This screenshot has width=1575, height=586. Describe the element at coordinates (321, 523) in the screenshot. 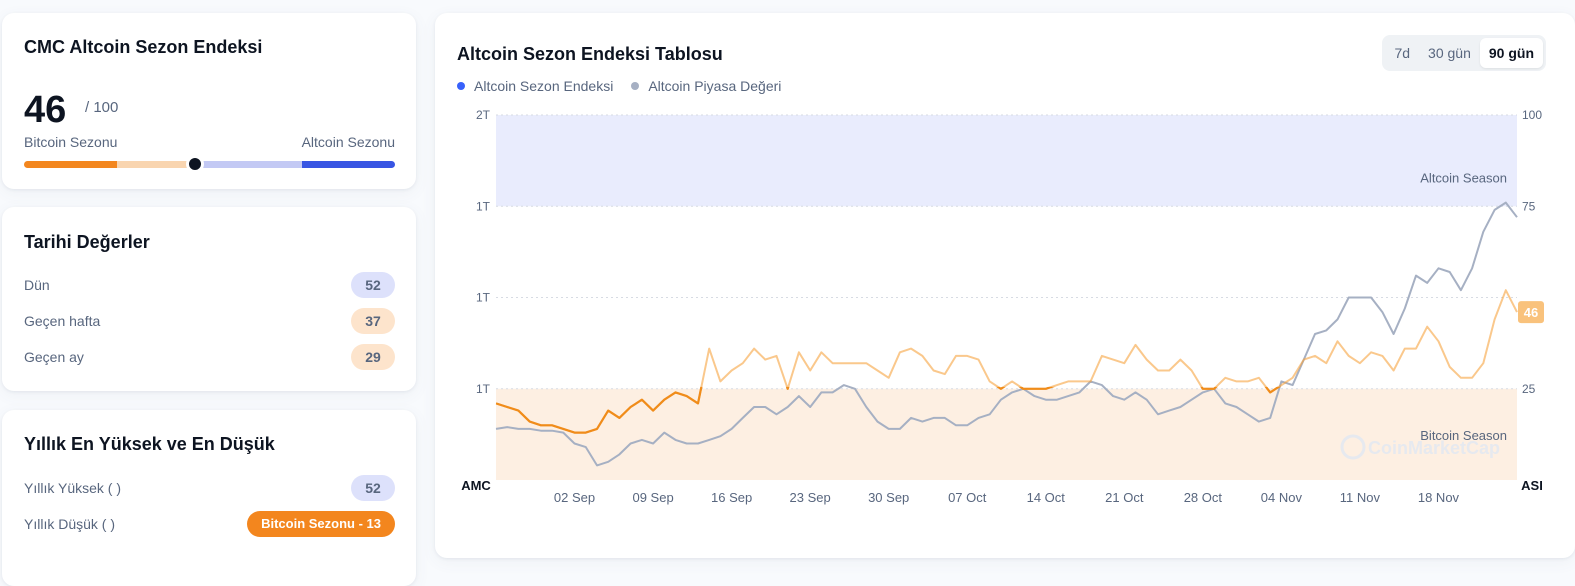

I see `yearly-low-badge: Bitcoin Sezonu - 13` at that location.